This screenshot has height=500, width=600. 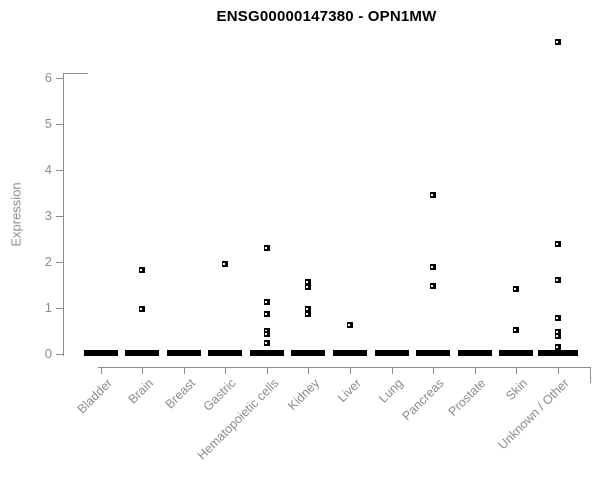 I want to click on y-tick-label: 1, so click(x=48, y=307).